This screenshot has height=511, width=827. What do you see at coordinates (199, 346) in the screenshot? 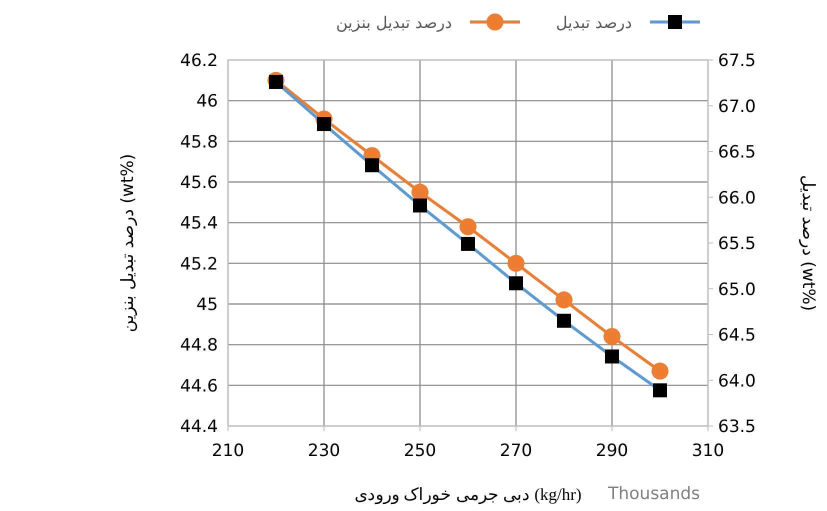
I see `y-tick-label: 44.8` at bounding box center [199, 346].